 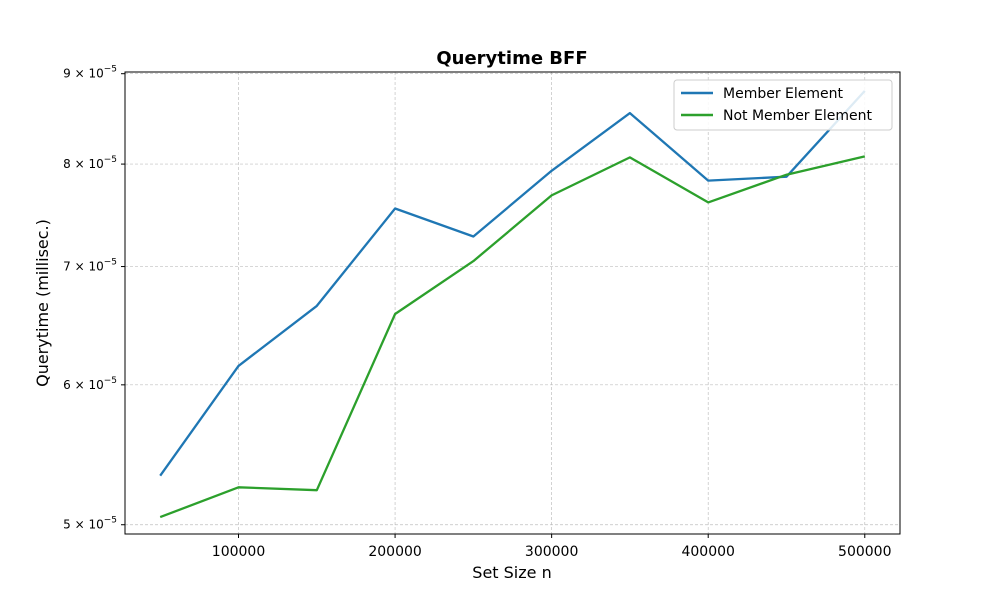 I want to click on y-tick-label: 7 × 10⁻⁵, so click(x=90, y=266).